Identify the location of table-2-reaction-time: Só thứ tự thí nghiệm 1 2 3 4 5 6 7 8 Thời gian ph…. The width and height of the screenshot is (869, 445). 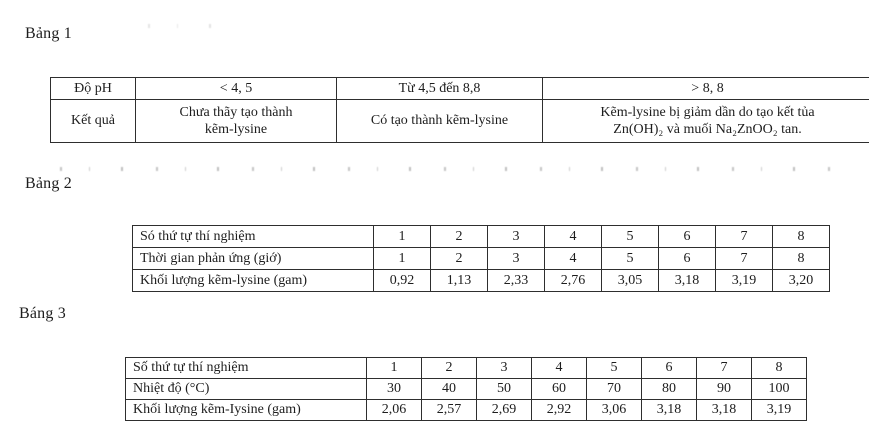
(481, 258).